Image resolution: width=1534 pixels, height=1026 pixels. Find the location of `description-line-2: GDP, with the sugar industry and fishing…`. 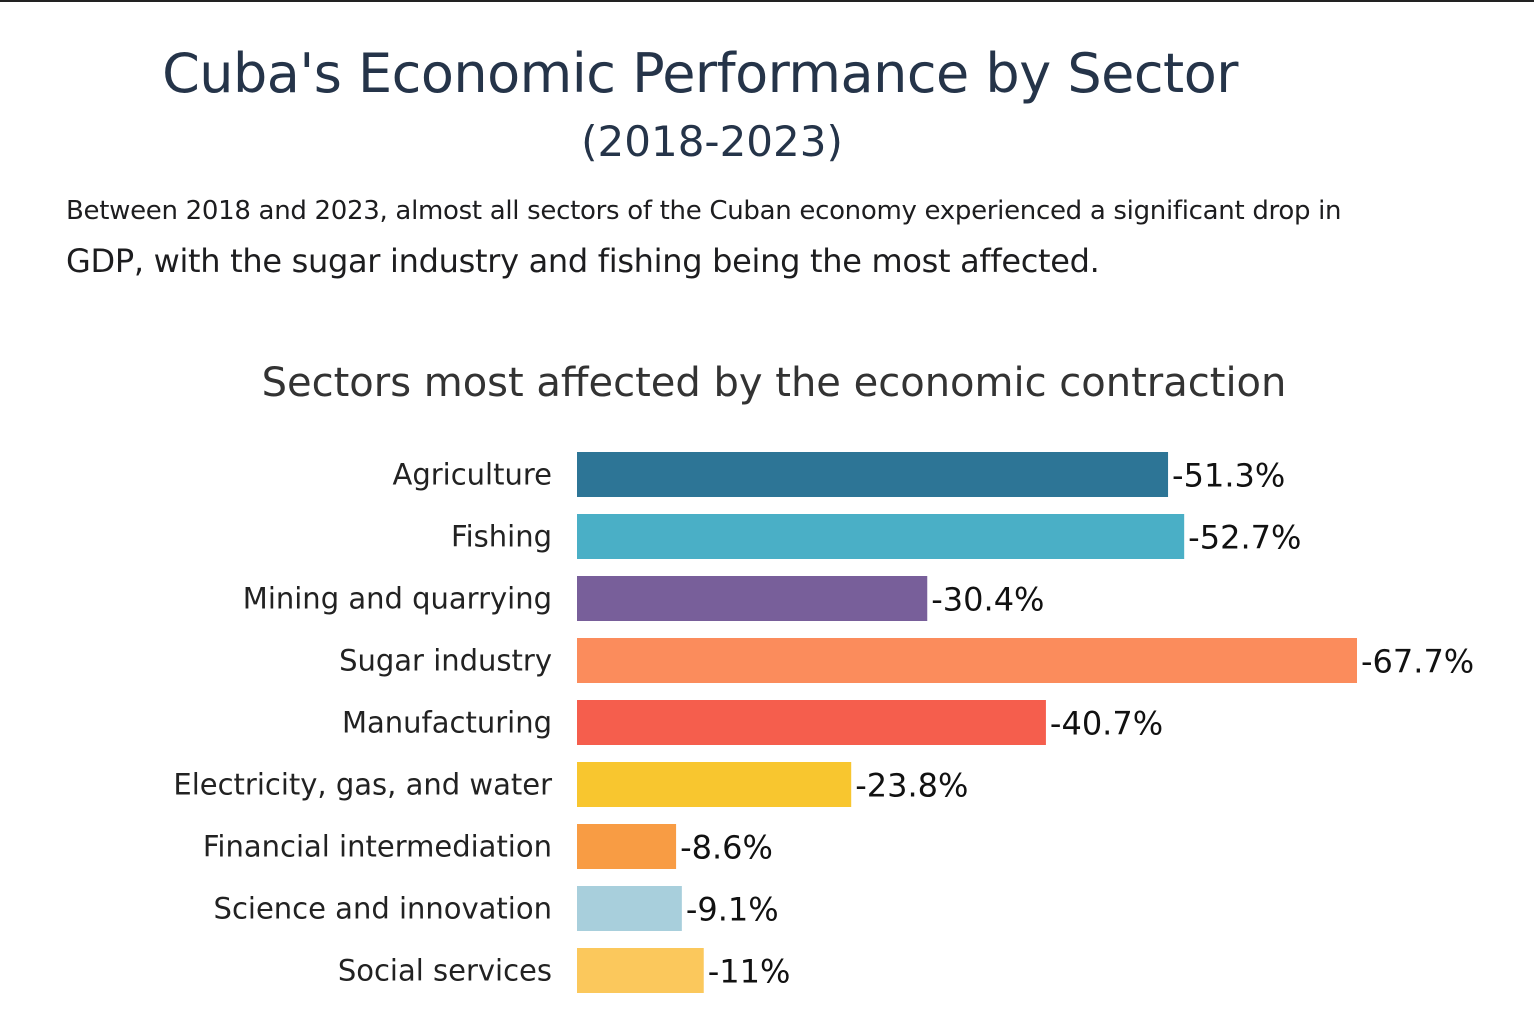

description-line-2: GDP, with the sugar industry and fishing… is located at coordinates (583, 261).